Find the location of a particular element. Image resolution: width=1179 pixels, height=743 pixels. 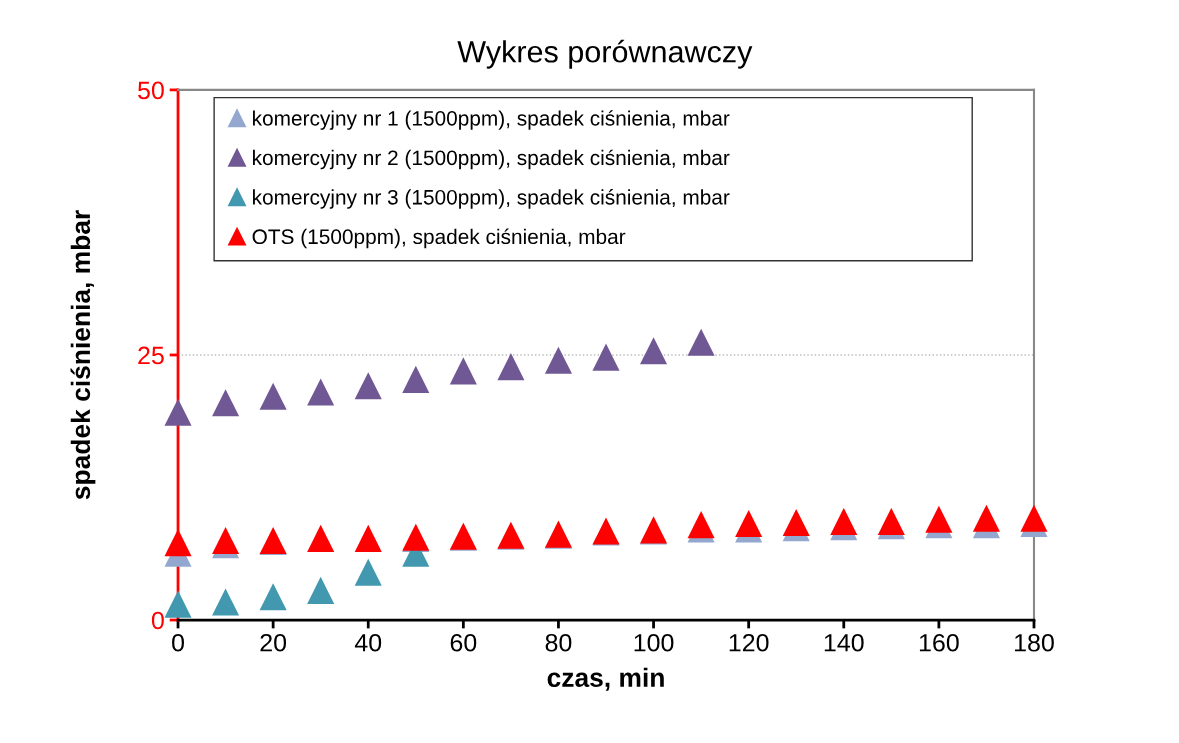

chart-title: Wykres porównawczy is located at coordinates (605, 54).